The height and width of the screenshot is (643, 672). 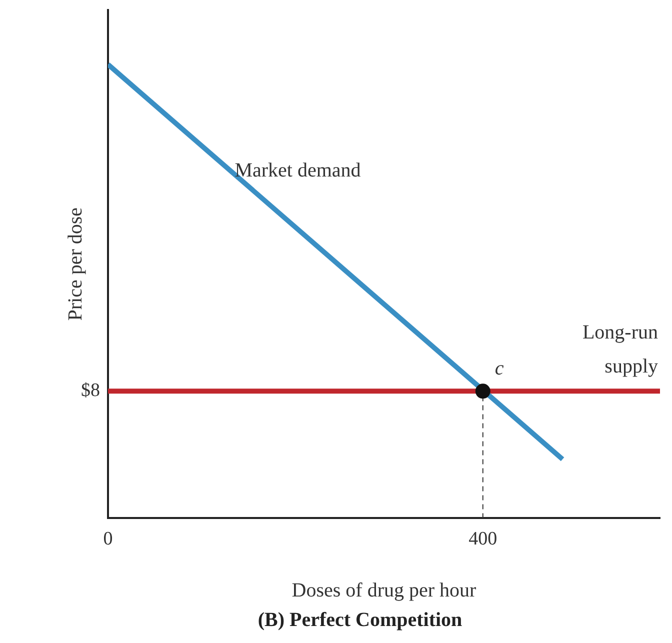 I want to click on annotation: c, so click(x=499, y=368).